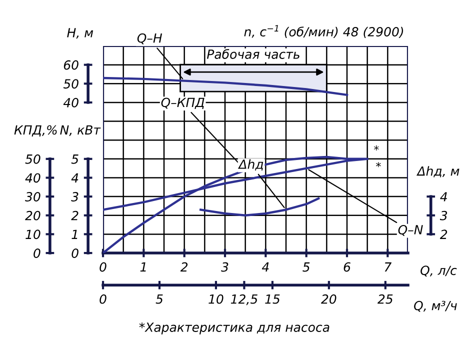 The width and height of the screenshot is (463, 342). I want to click on y-tick-label: 0, so click(37, 253).